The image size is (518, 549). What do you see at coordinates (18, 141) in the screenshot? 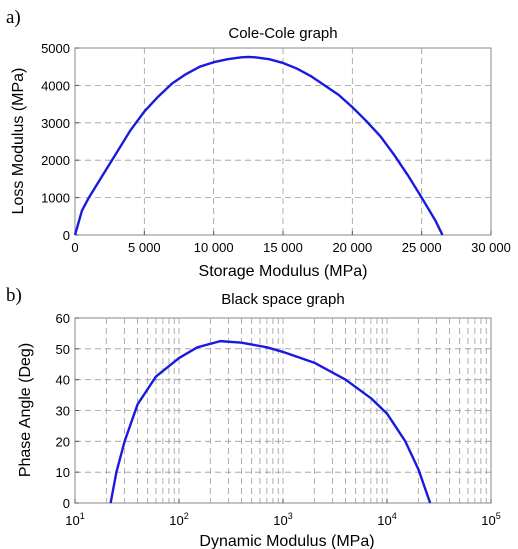
I see `y-axis-label: Loss Modulus (MPa)` at bounding box center [18, 141].